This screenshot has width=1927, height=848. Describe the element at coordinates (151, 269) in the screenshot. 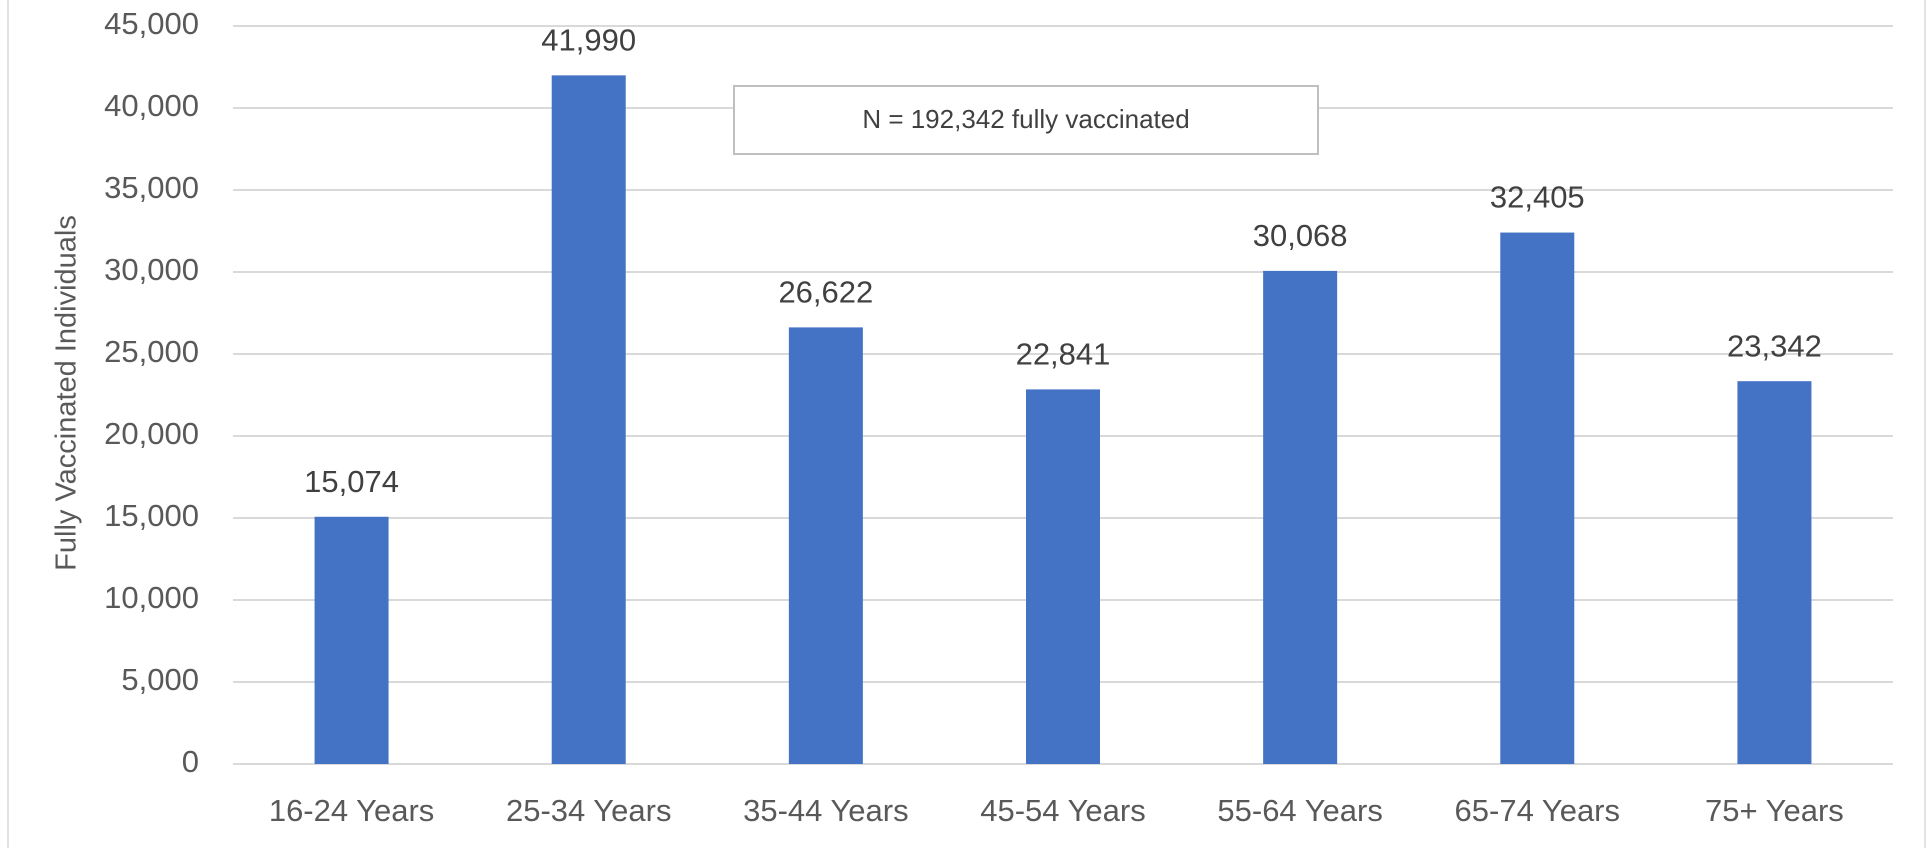

I see `y-tick-label: 30,000` at that location.